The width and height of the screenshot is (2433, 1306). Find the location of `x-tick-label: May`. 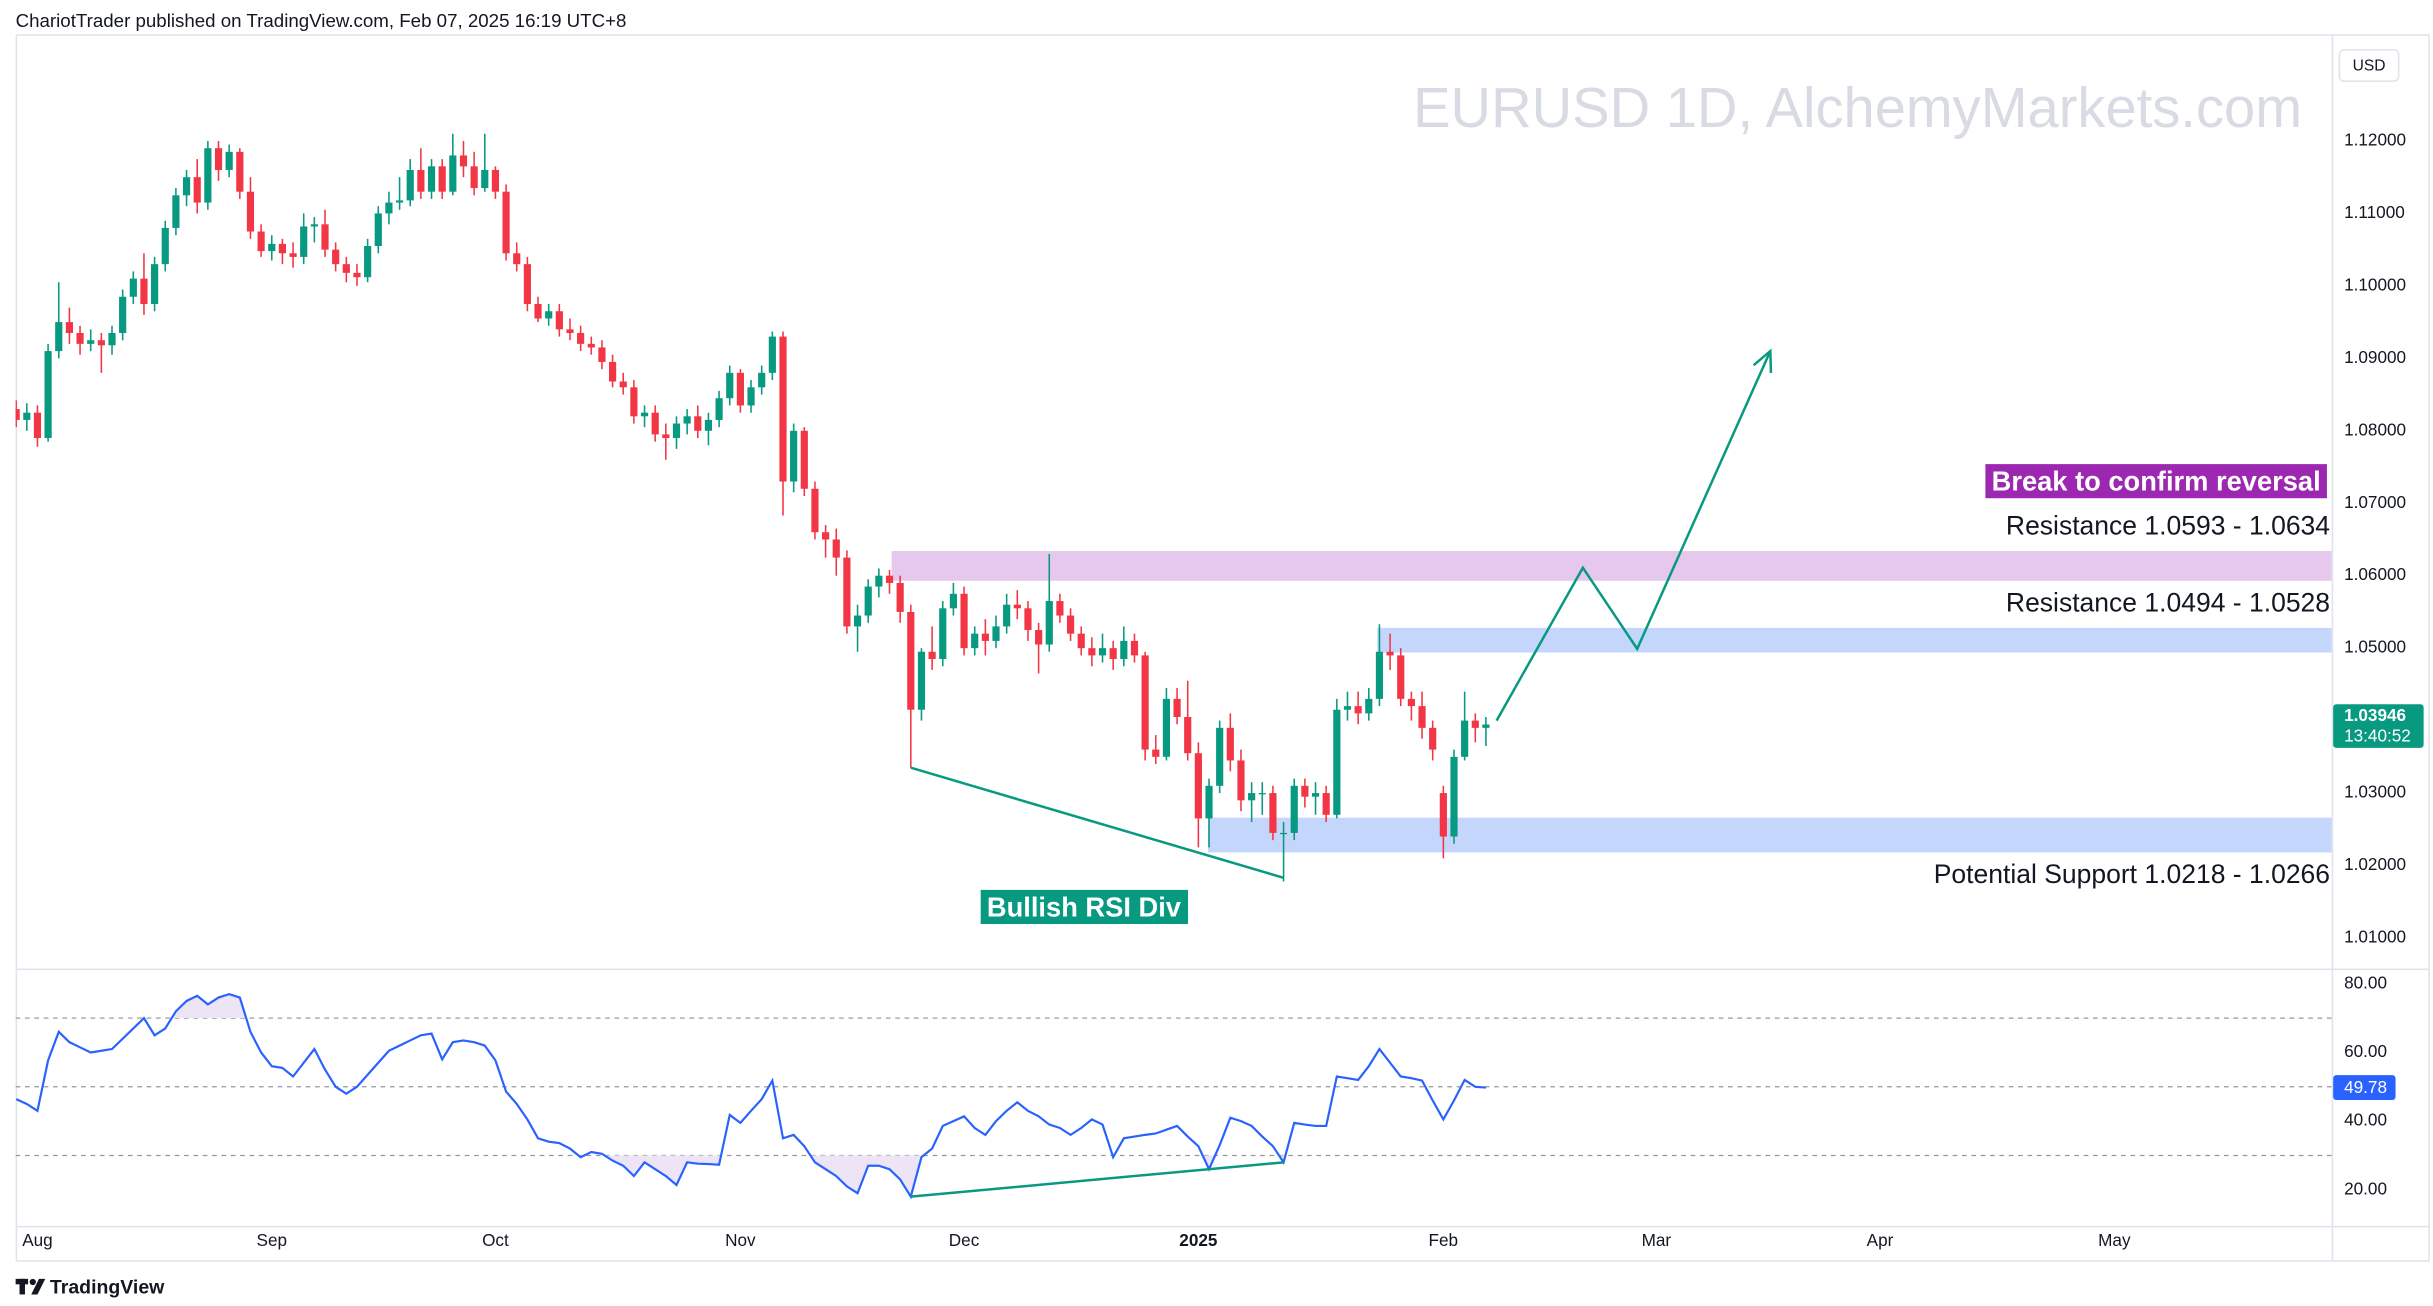

x-tick-label: May is located at coordinates (2114, 1240).